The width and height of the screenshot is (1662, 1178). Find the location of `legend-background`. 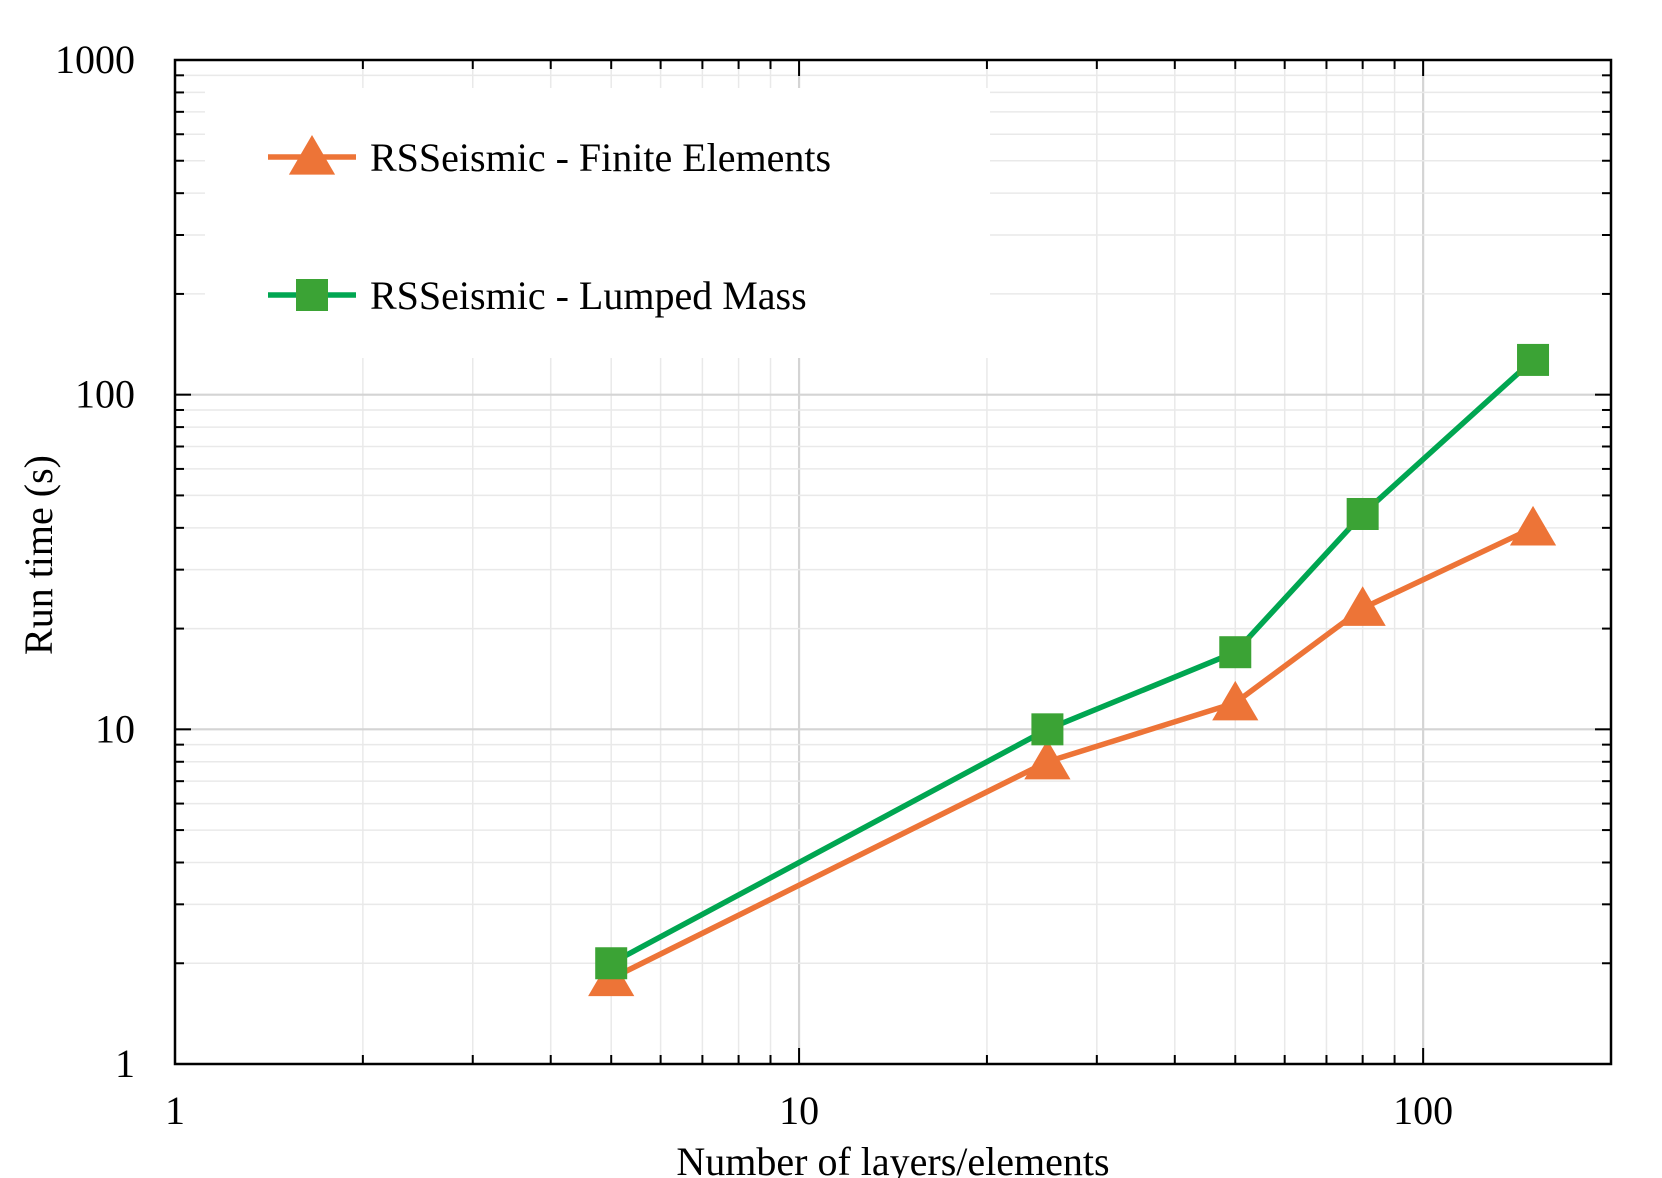

legend-background is located at coordinates (597, 223).